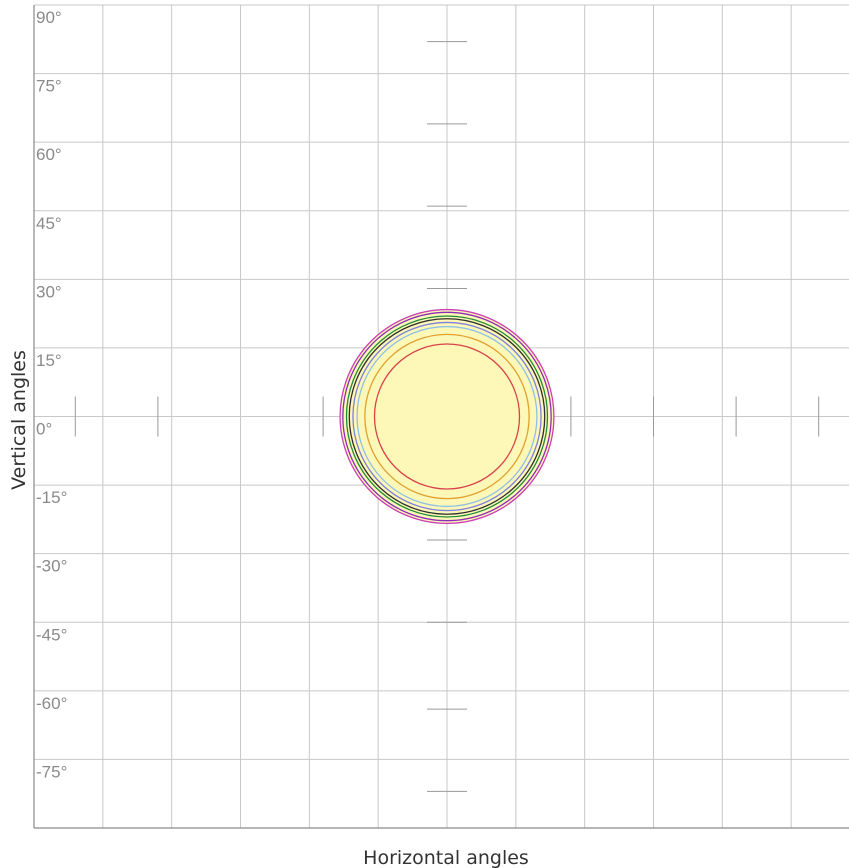  I want to click on y-tick-label: -45°, so click(51, 634).